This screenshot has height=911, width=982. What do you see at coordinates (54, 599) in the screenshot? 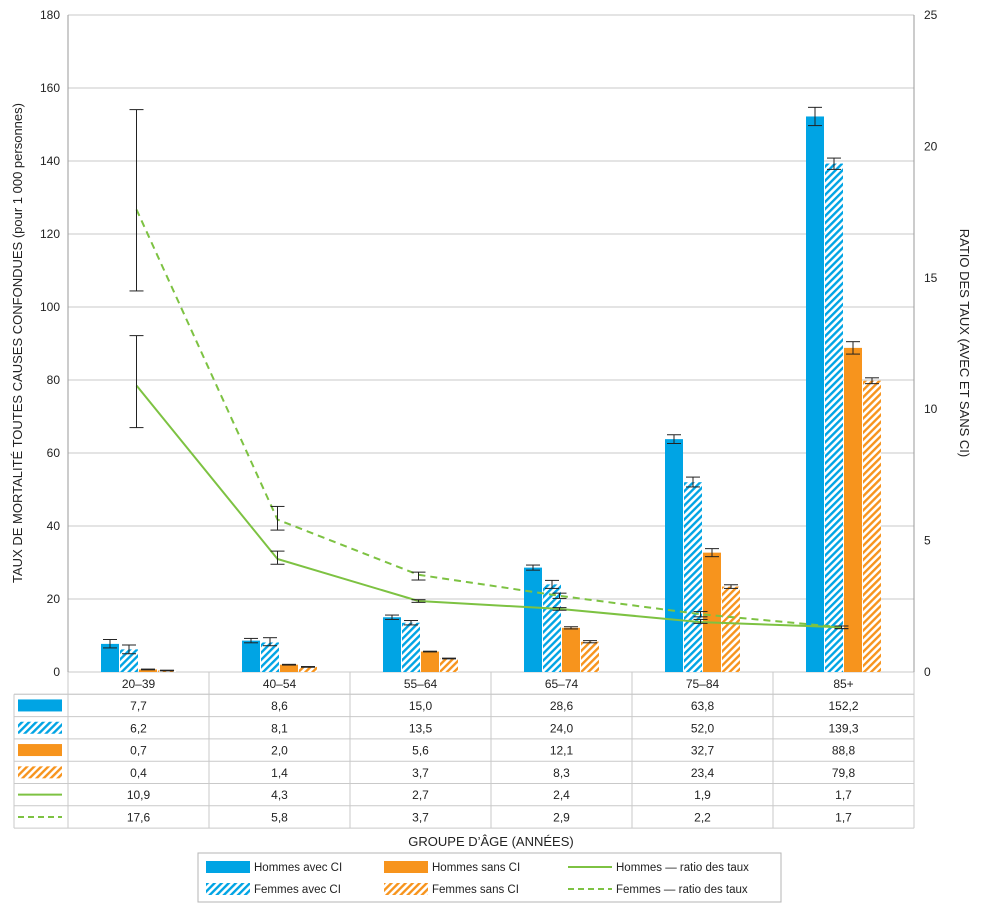
I see `y-tick-label: 20` at bounding box center [54, 599].